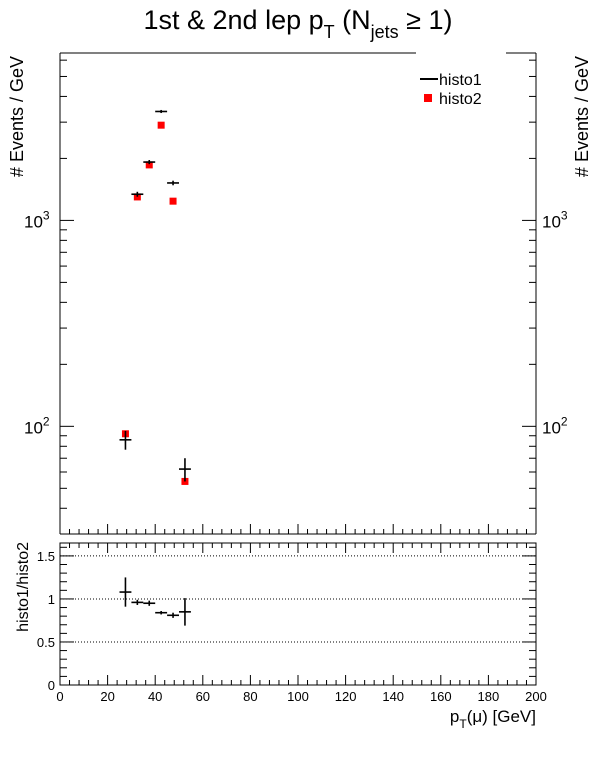 This screenshot has height=772, width=596. I want to click on x-axis-title-rest: (μ) [GeV], so click(501, 716).